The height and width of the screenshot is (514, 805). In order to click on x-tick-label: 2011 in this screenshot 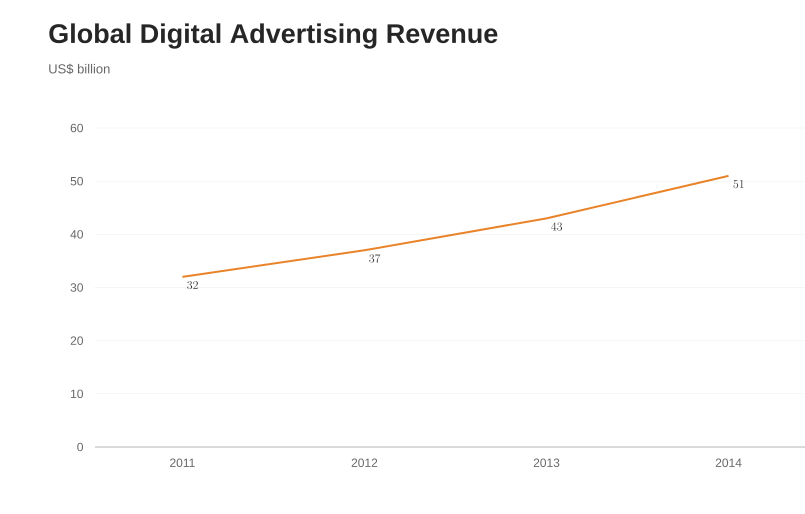, I will do `click(182, 463)`.